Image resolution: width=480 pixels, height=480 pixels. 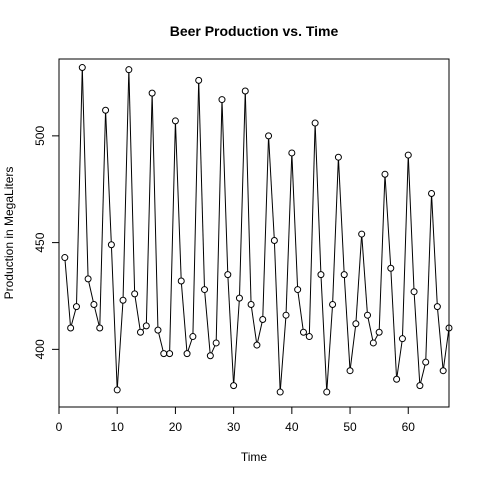 I want to click on x-tick-label: 50, so click(x=350, y=427).